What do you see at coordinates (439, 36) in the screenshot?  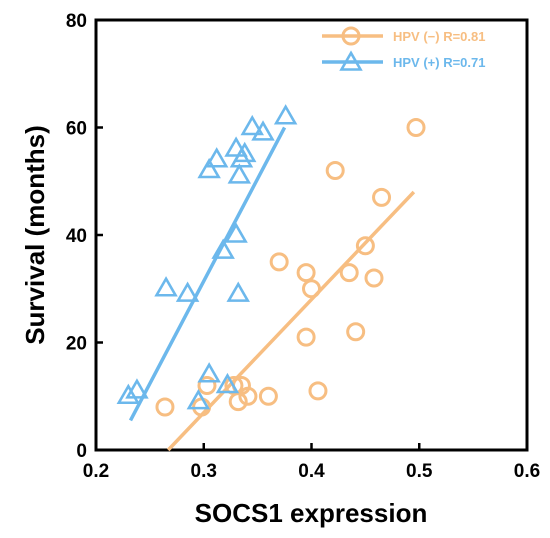 I see `legend-label: HPV (−) R=0.81` at bounding box center [439, 36].